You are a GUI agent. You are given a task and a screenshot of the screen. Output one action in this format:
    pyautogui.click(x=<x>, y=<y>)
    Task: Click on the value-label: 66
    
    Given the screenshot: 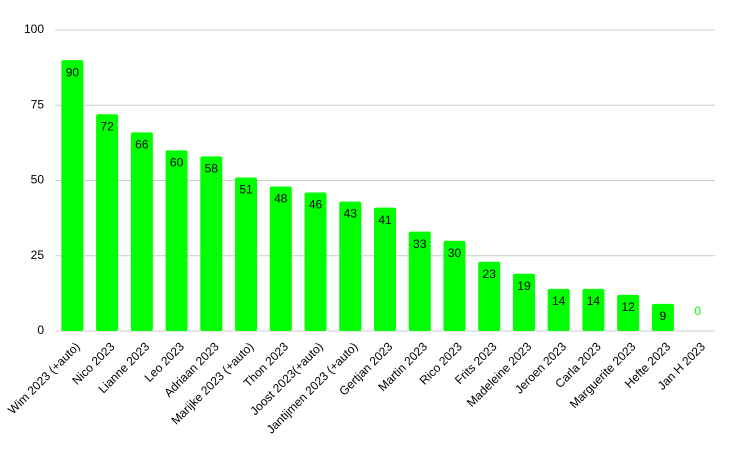 What is the action you would take?
    pyautogui.click(x=142, y=145)
    